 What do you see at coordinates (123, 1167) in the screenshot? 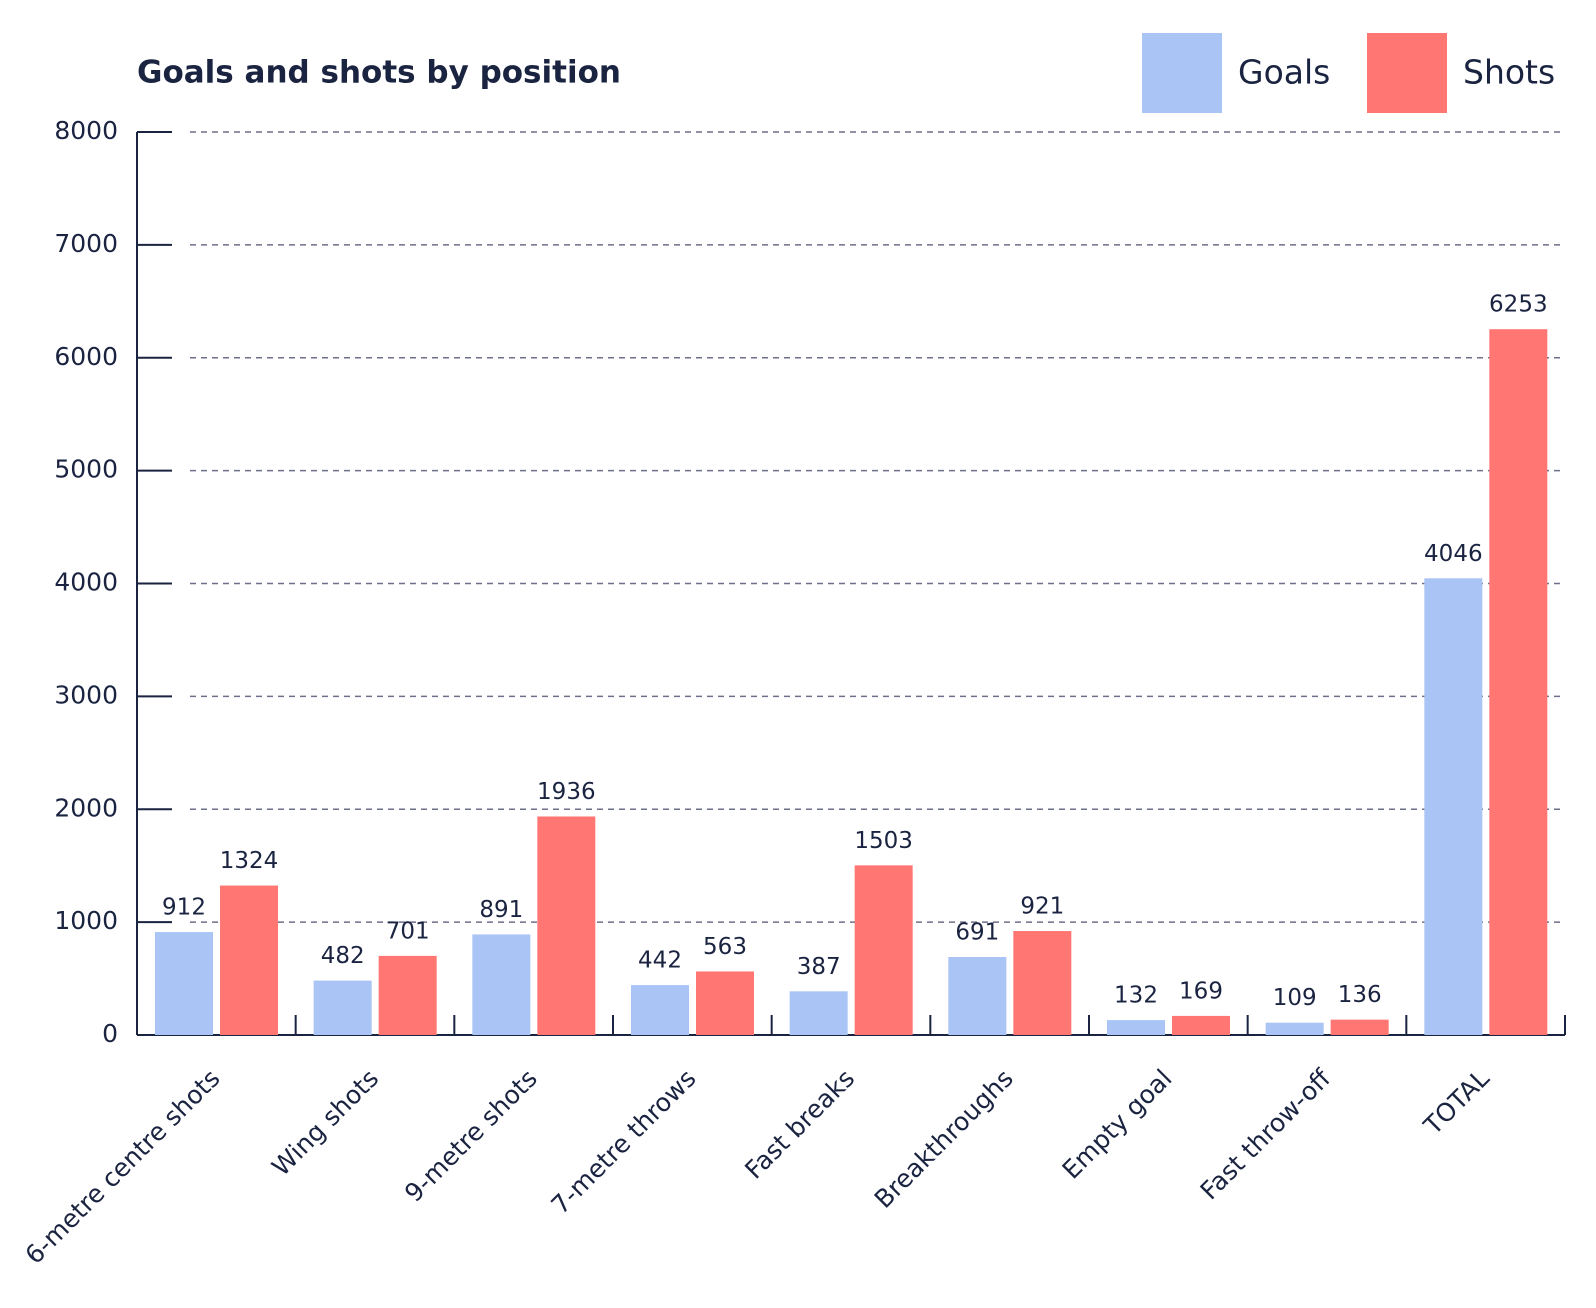
I see `x-tick-label: 6-metre centre shots` at bounding box center [123, 1167].